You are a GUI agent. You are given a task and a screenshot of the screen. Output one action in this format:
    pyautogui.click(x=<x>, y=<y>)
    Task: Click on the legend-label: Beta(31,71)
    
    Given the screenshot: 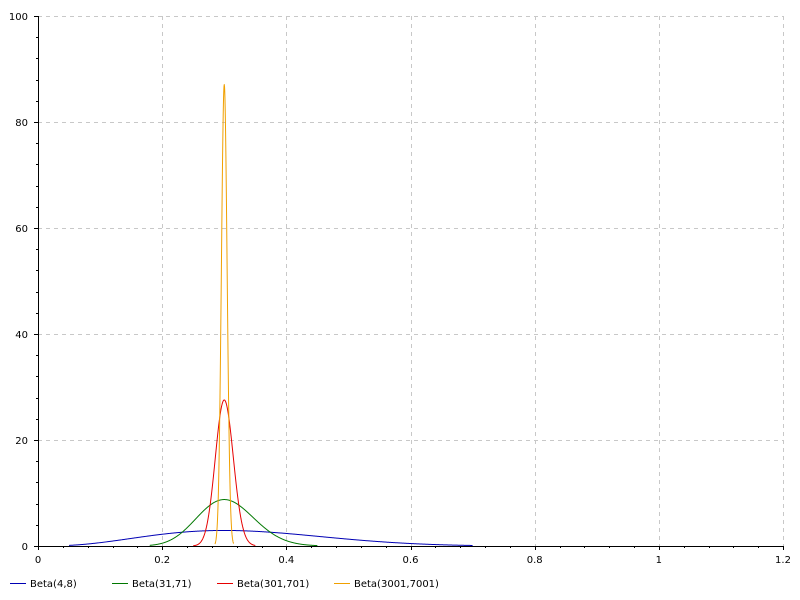 What is the action you would take?
    pyautogui.click(x=162, y=584)
    